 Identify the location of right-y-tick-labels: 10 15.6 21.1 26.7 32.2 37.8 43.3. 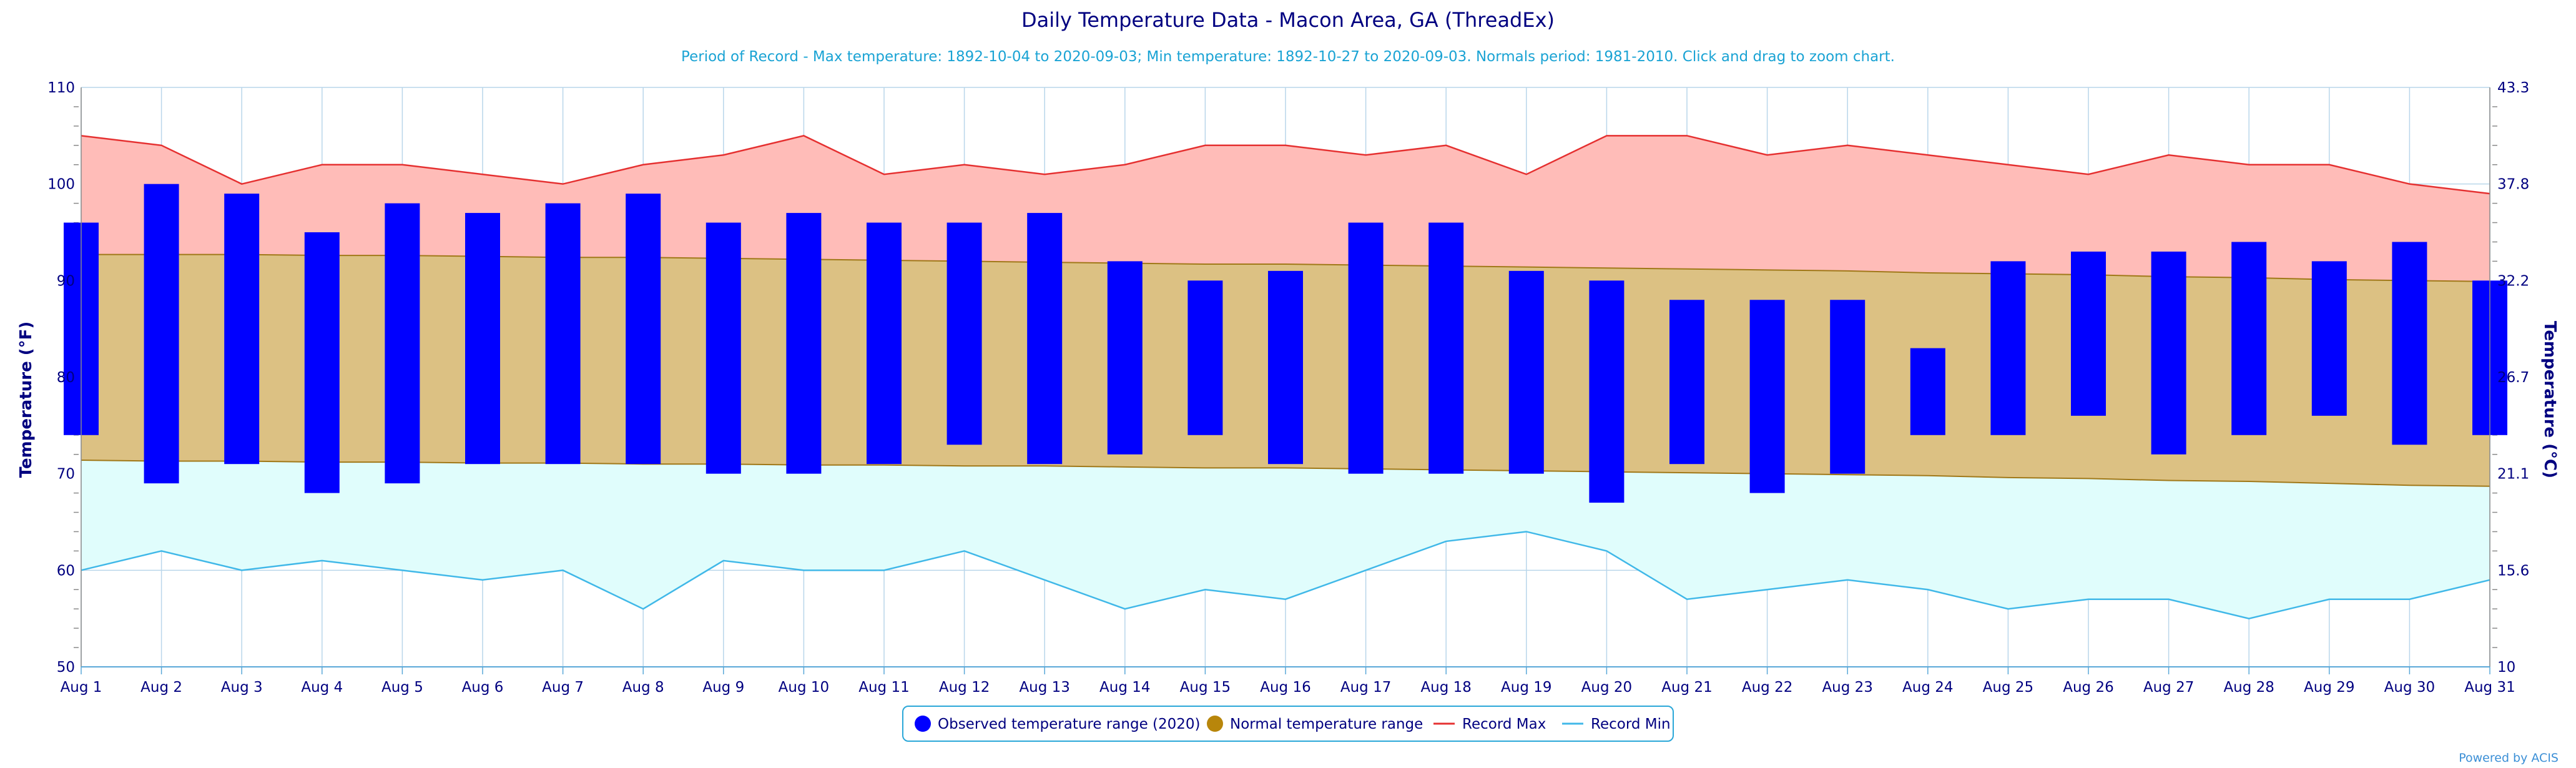
(2513, 378).